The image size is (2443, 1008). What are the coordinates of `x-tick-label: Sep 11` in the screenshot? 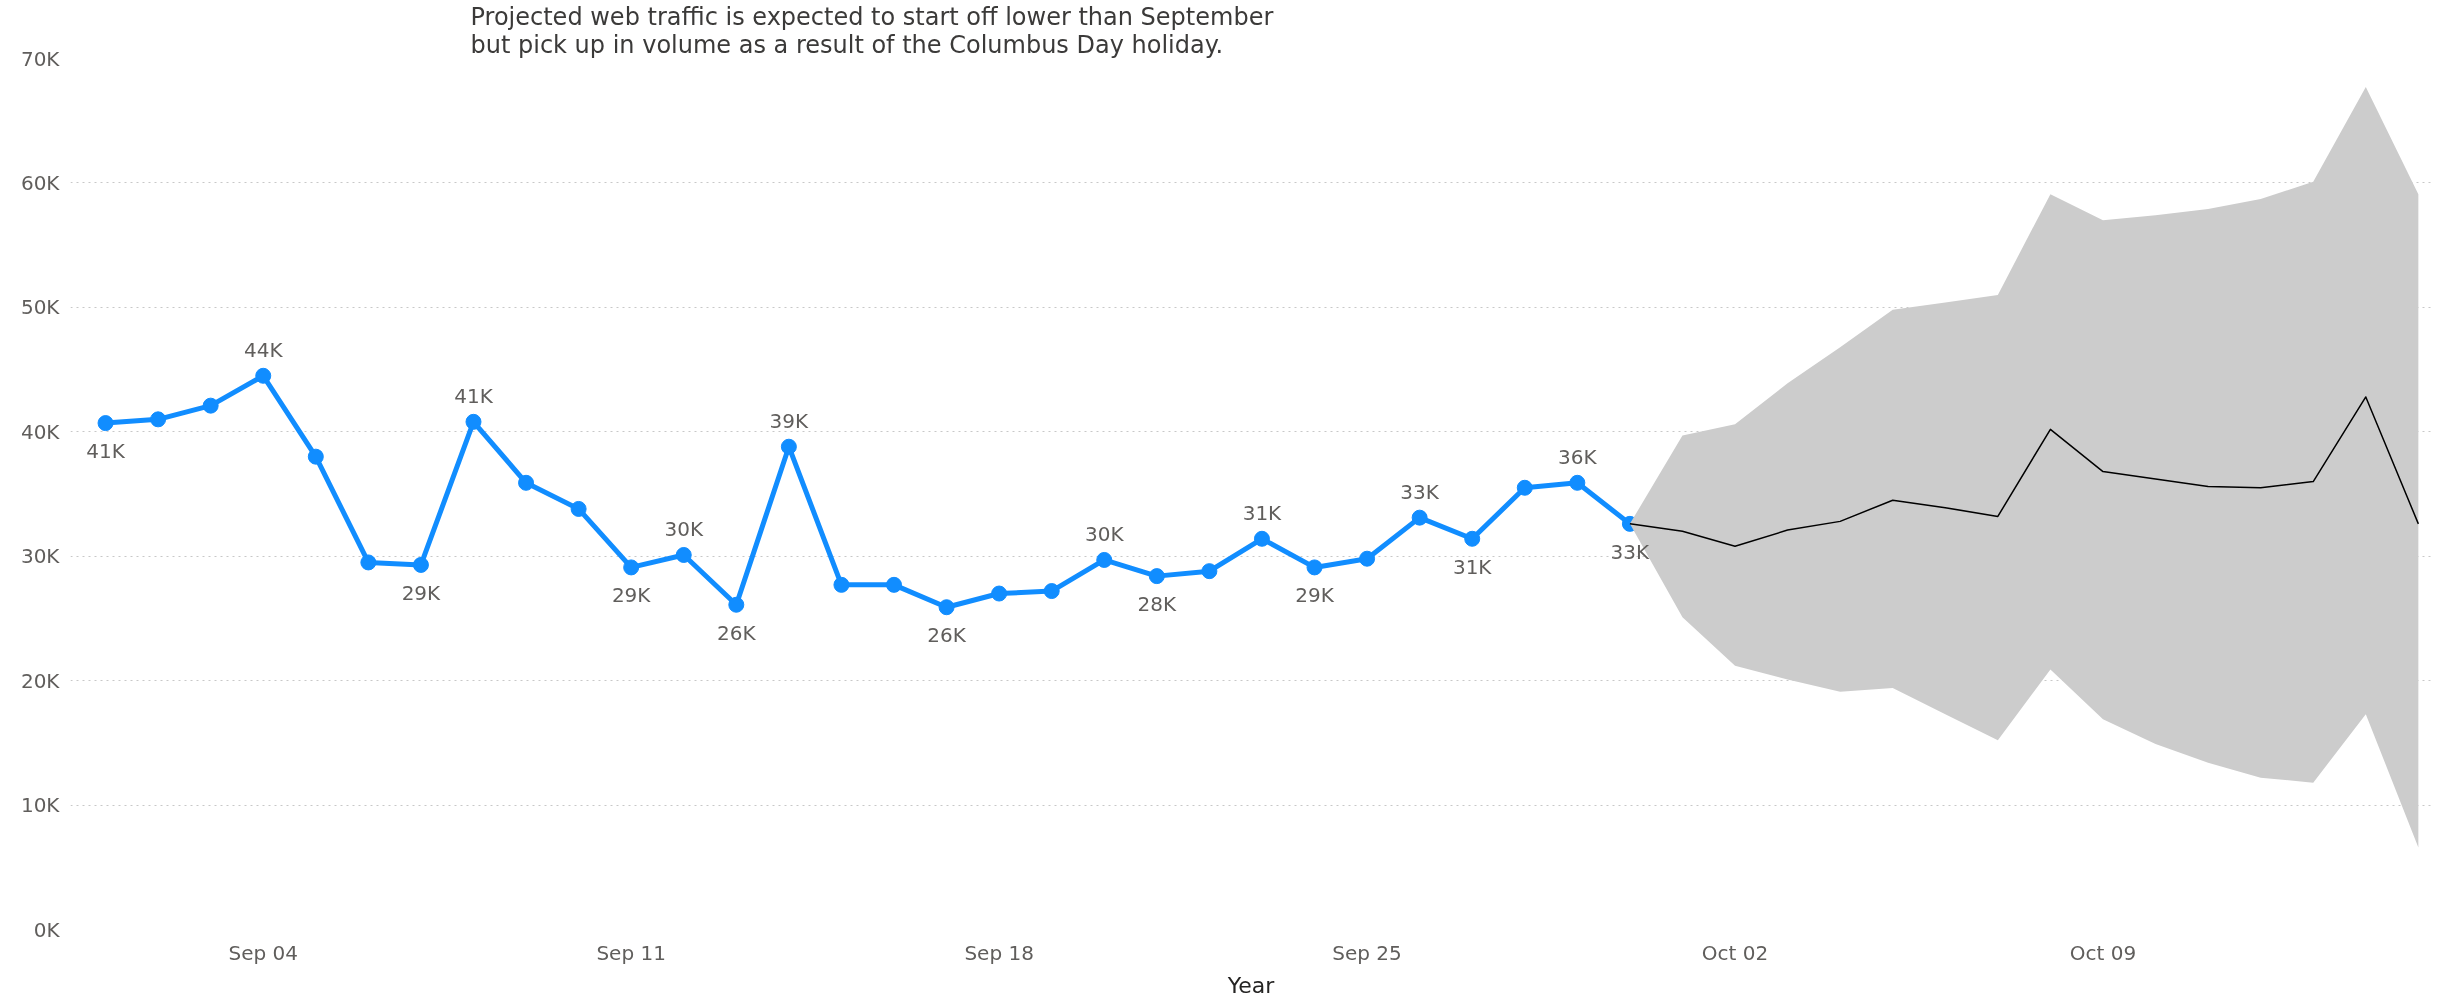 It's located at (631, 952).